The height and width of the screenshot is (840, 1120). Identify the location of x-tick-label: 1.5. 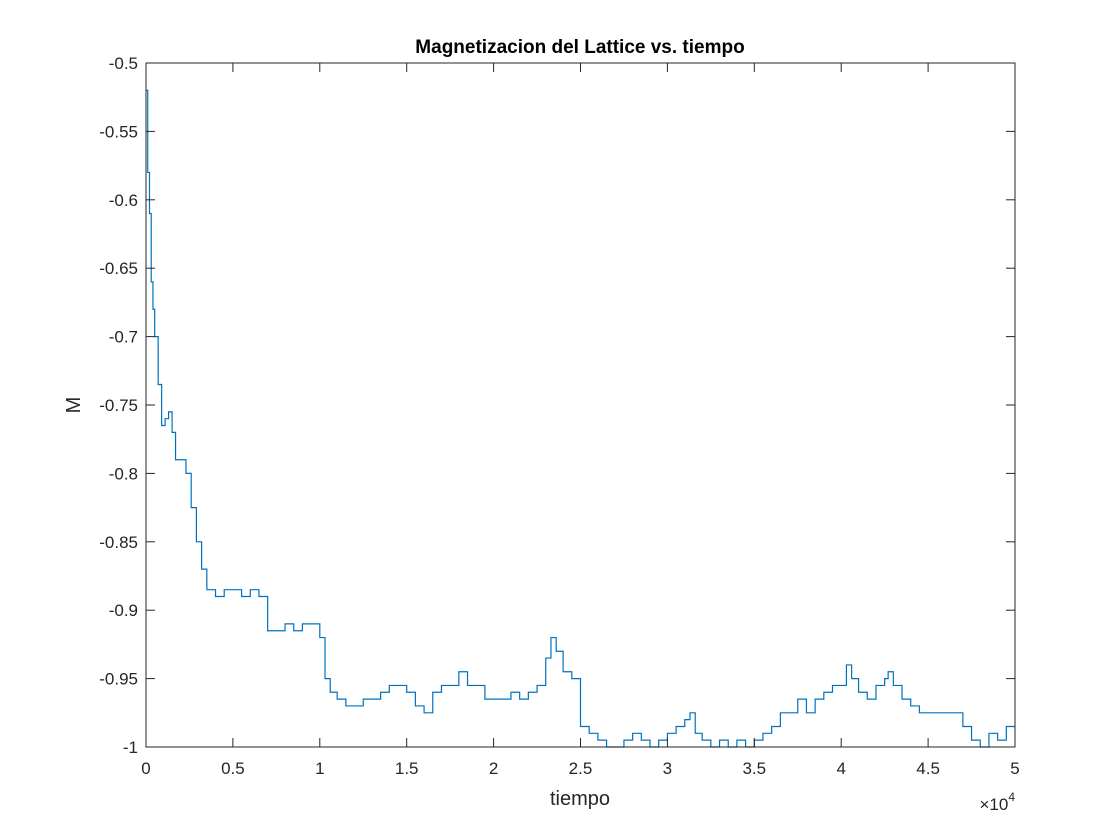
(407, 768).